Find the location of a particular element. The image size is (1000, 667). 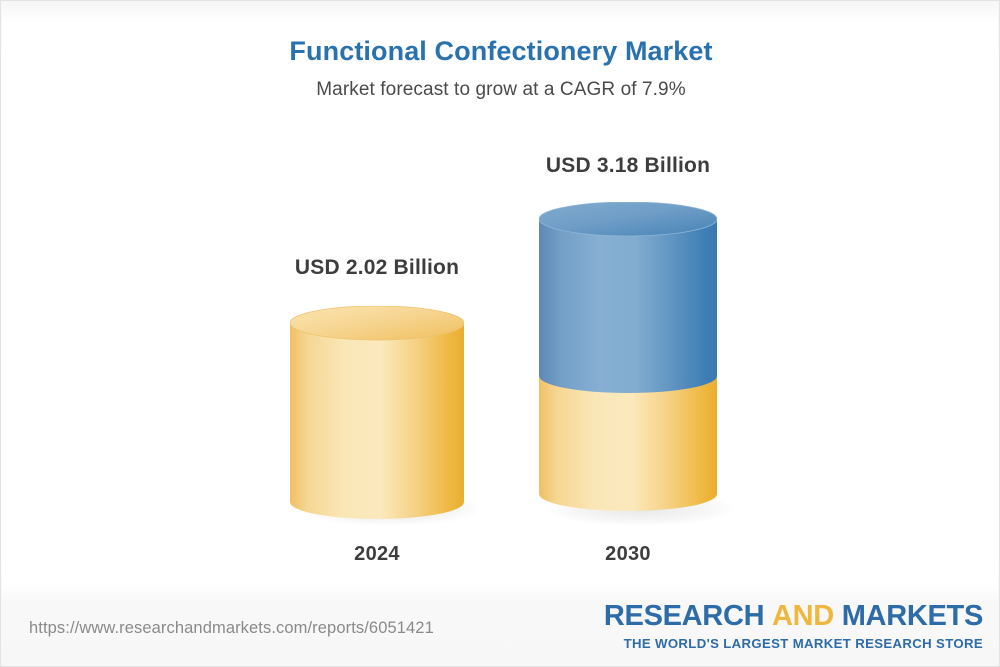

bar-year-label-2024: 2024 is located at coordinates (377, 554).